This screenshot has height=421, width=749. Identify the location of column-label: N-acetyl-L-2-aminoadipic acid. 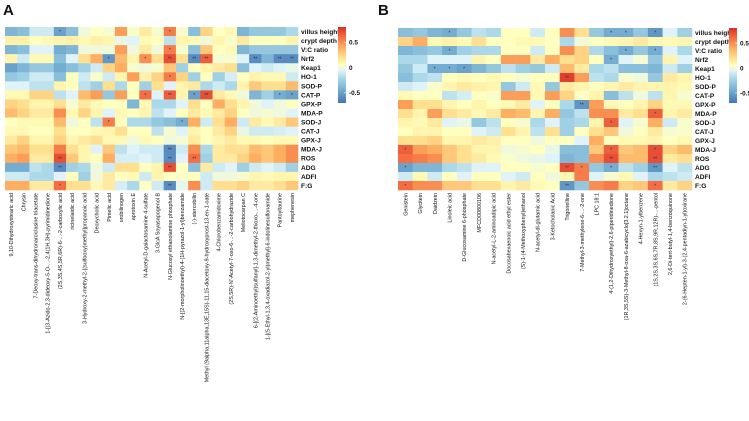
(495, 228).